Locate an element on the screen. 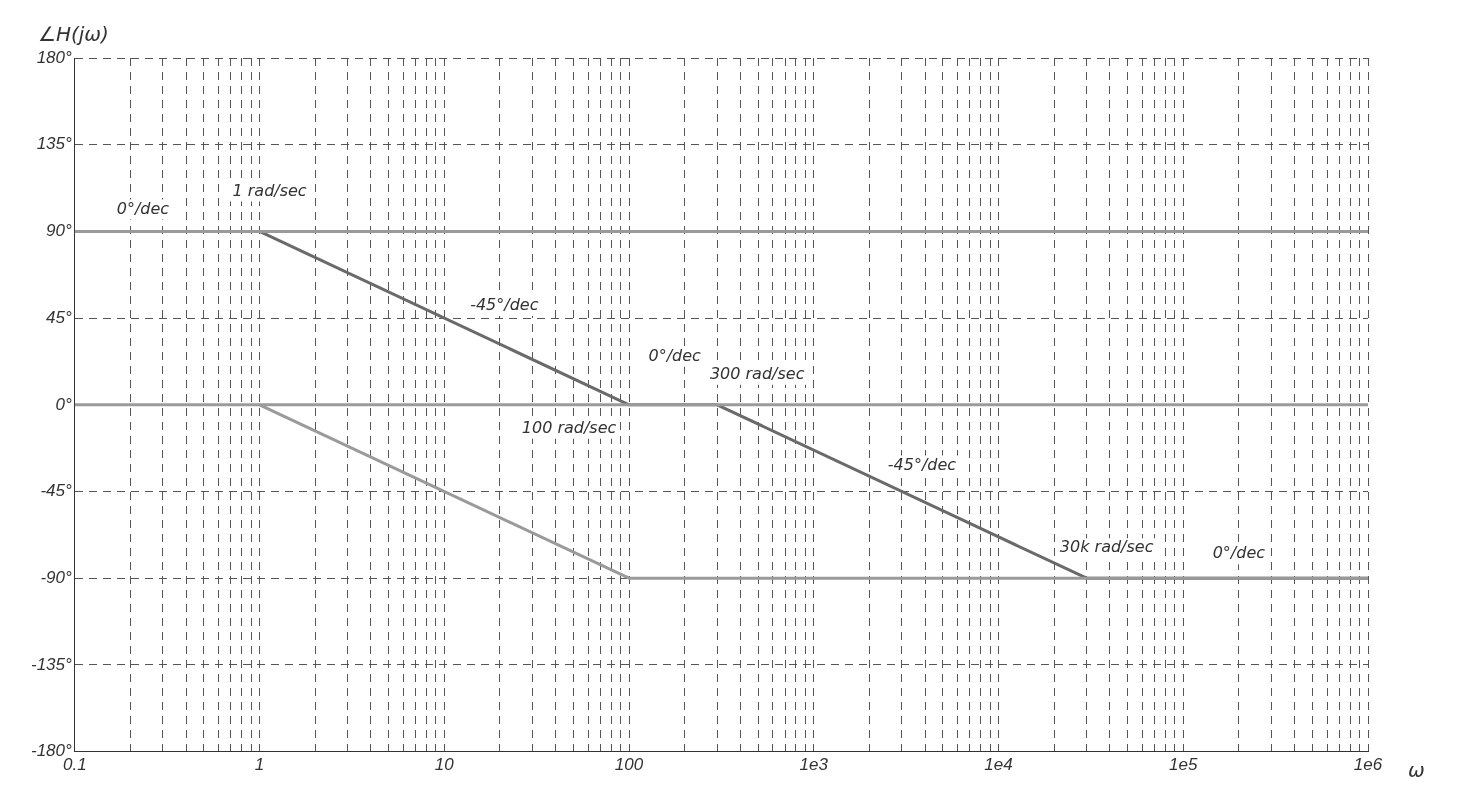  x-tick-label: 10 is located at coordinates (444, 764).